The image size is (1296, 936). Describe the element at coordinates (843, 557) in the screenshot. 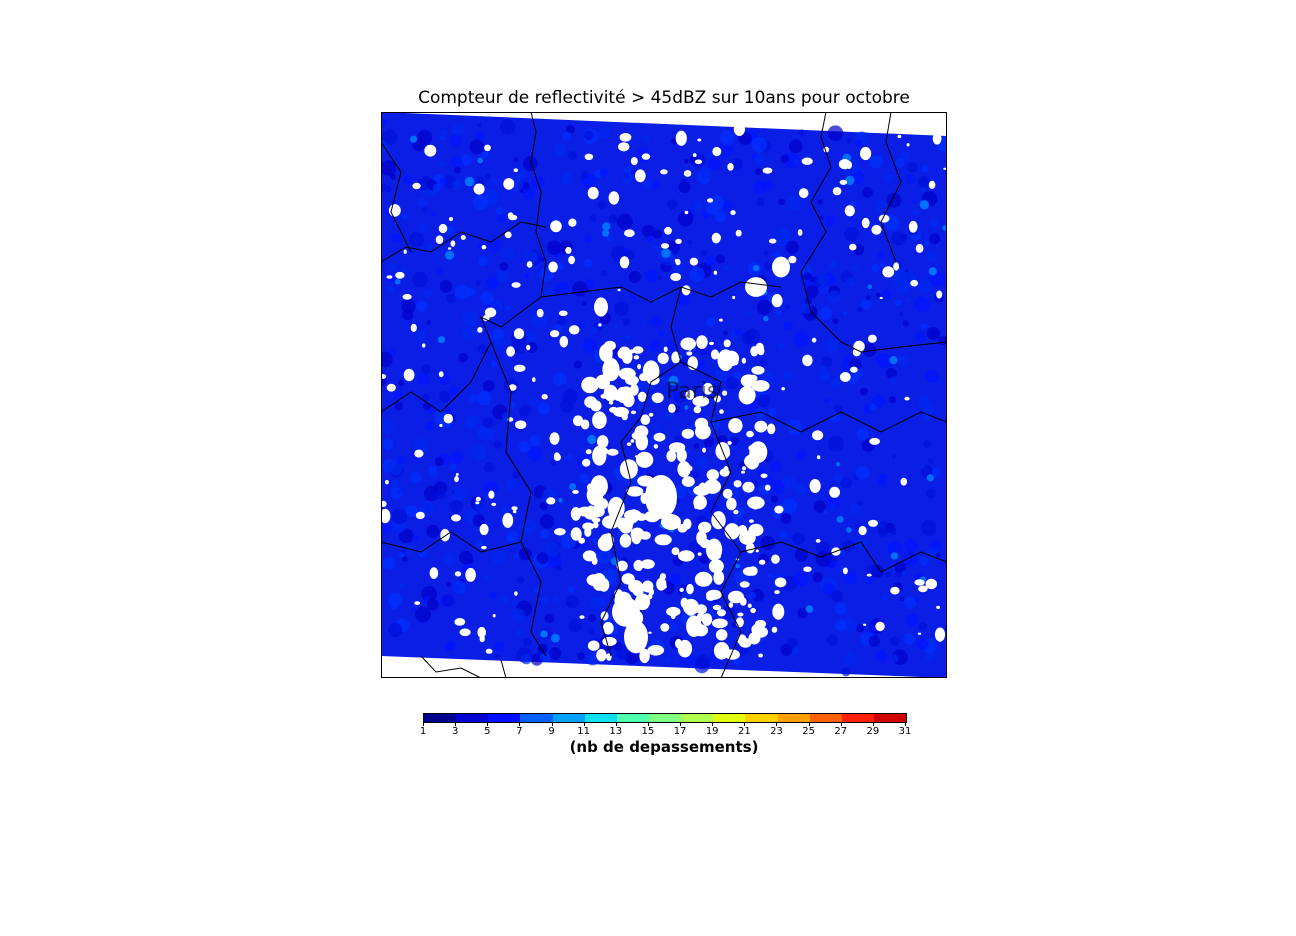

I see `border-line` at that location.